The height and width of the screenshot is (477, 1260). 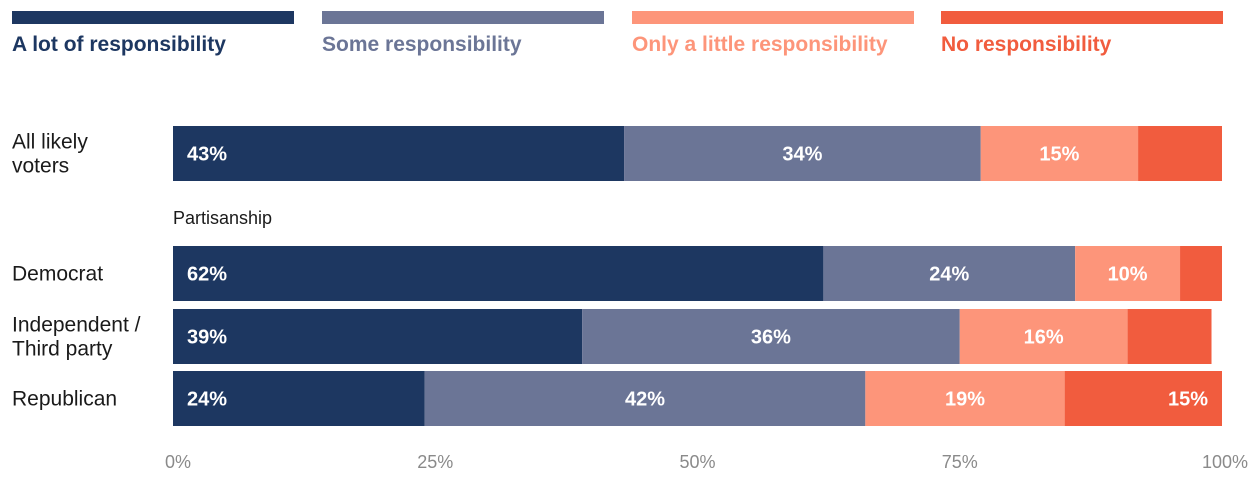 I want to click on data-label: 16%, so click(x=1044, y=338).